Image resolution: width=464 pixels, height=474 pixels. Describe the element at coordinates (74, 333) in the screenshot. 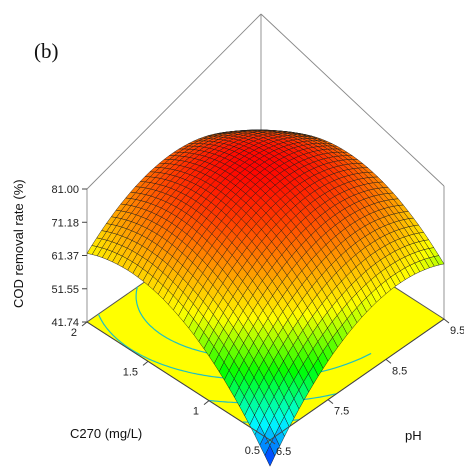

I see `x-tick-label: 2` at that location.